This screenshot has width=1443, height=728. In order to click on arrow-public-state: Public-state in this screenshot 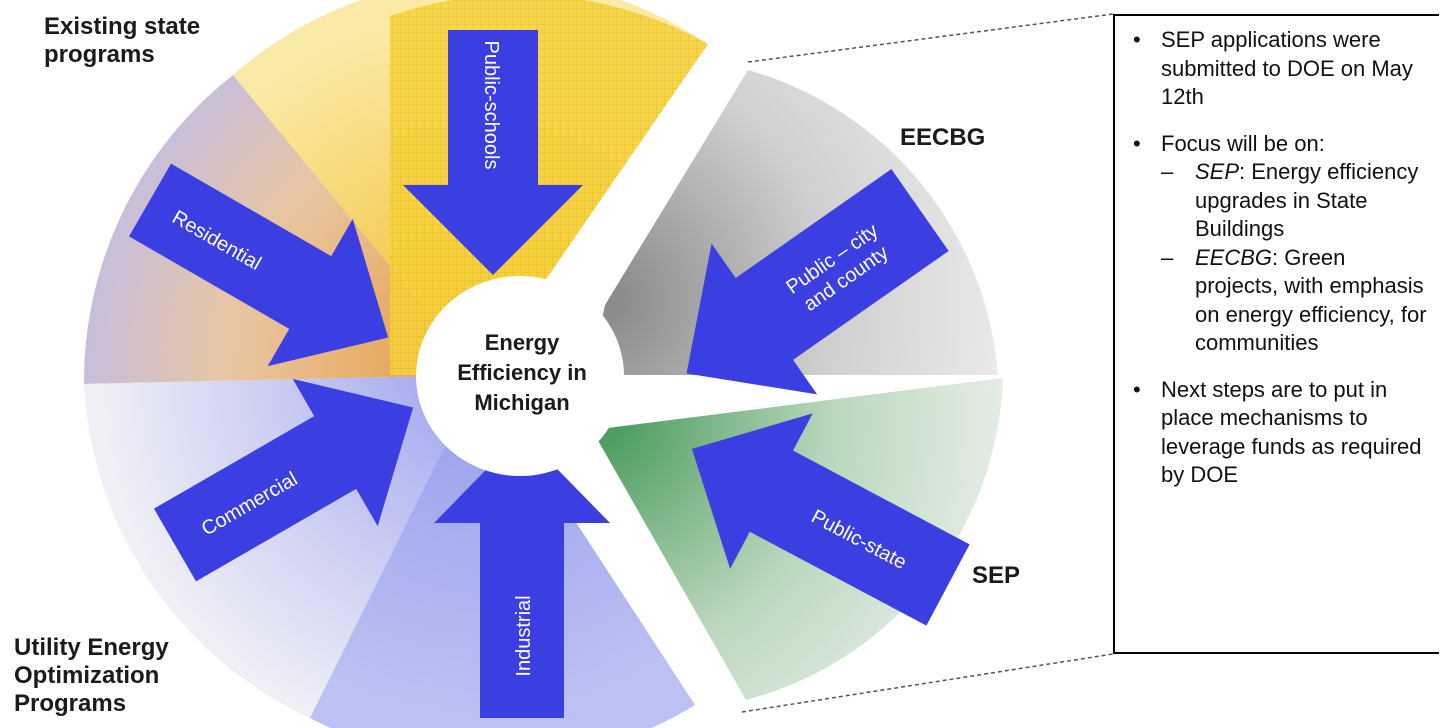, I will do `click(830, 519)`.